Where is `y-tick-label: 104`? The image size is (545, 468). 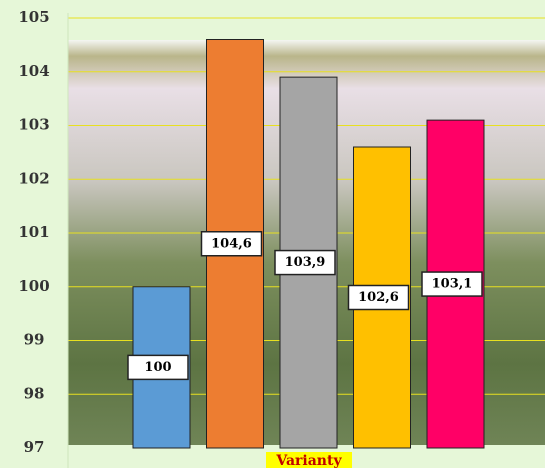
y-tick-label: 104 is located at coordinates (33, 71).